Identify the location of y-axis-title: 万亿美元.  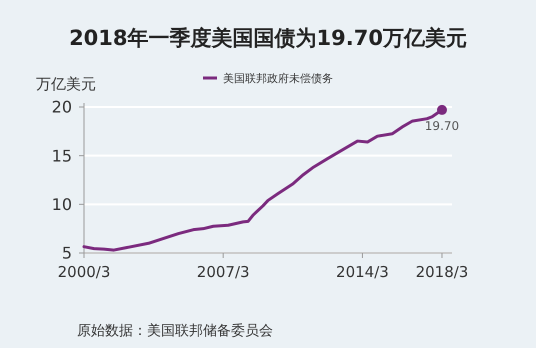
(66, 84).